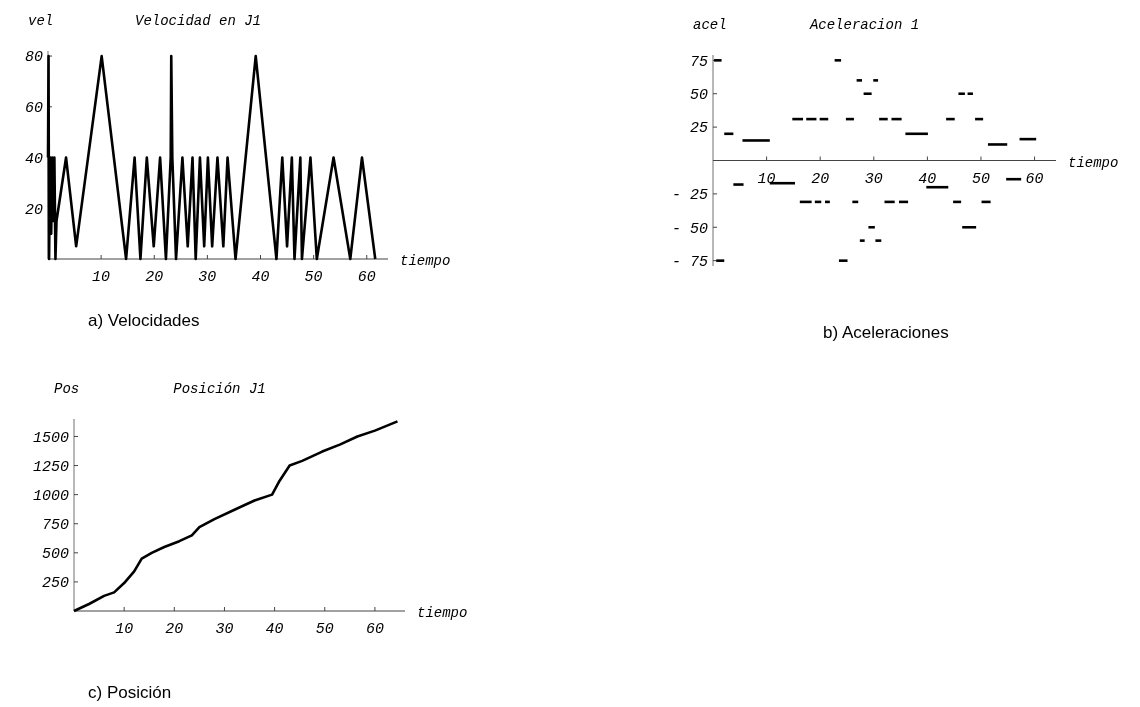 This screenshot has width=1140, height=707. I want to click on y-tick-label: 250, so click(55, 584).